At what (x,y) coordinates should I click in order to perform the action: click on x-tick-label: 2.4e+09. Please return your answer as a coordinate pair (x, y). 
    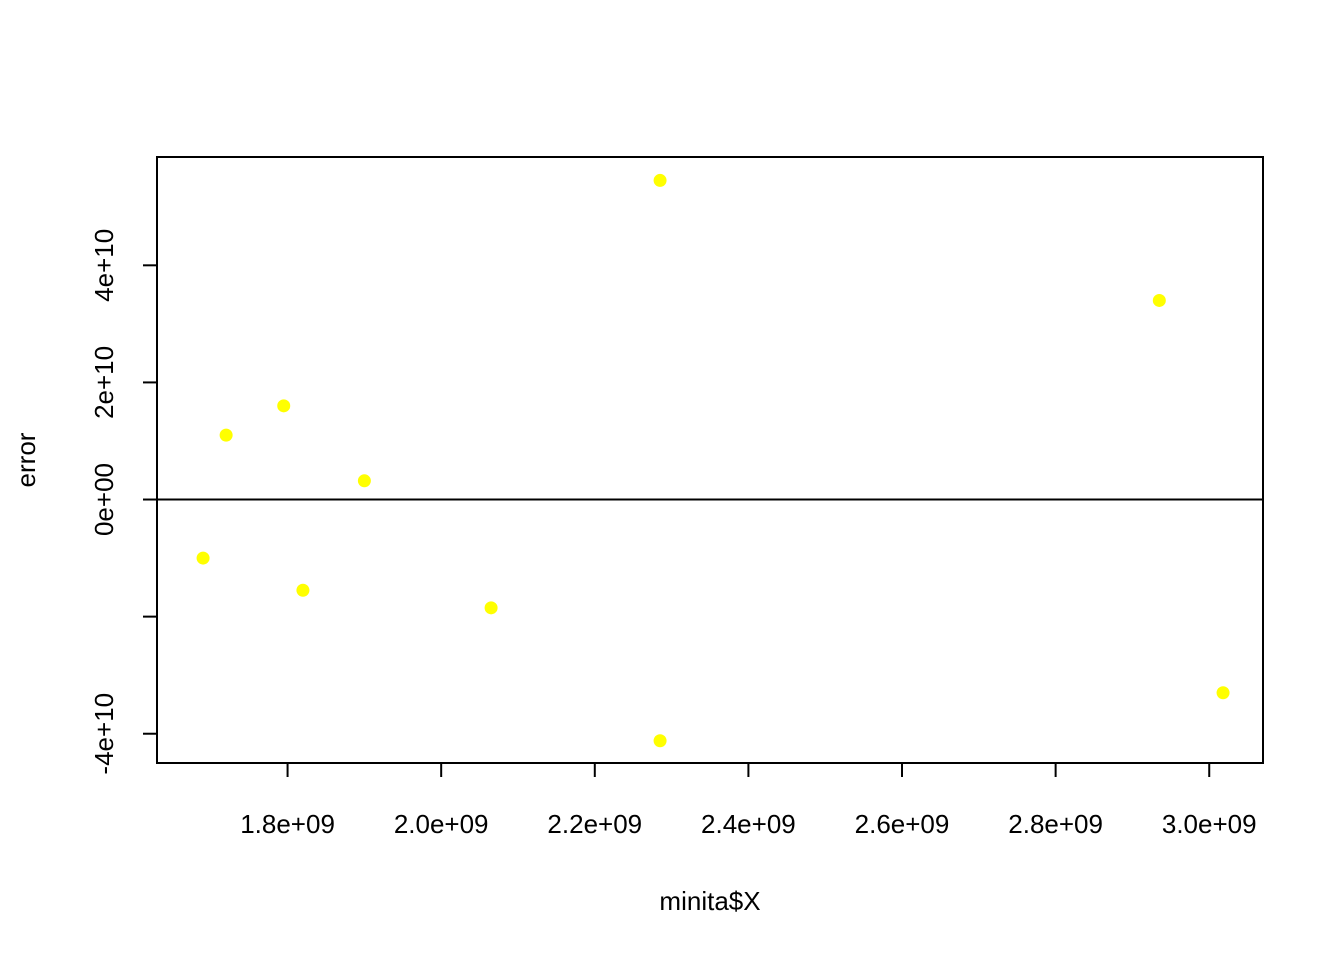
    Looking at the image, I should click on (748, 824).